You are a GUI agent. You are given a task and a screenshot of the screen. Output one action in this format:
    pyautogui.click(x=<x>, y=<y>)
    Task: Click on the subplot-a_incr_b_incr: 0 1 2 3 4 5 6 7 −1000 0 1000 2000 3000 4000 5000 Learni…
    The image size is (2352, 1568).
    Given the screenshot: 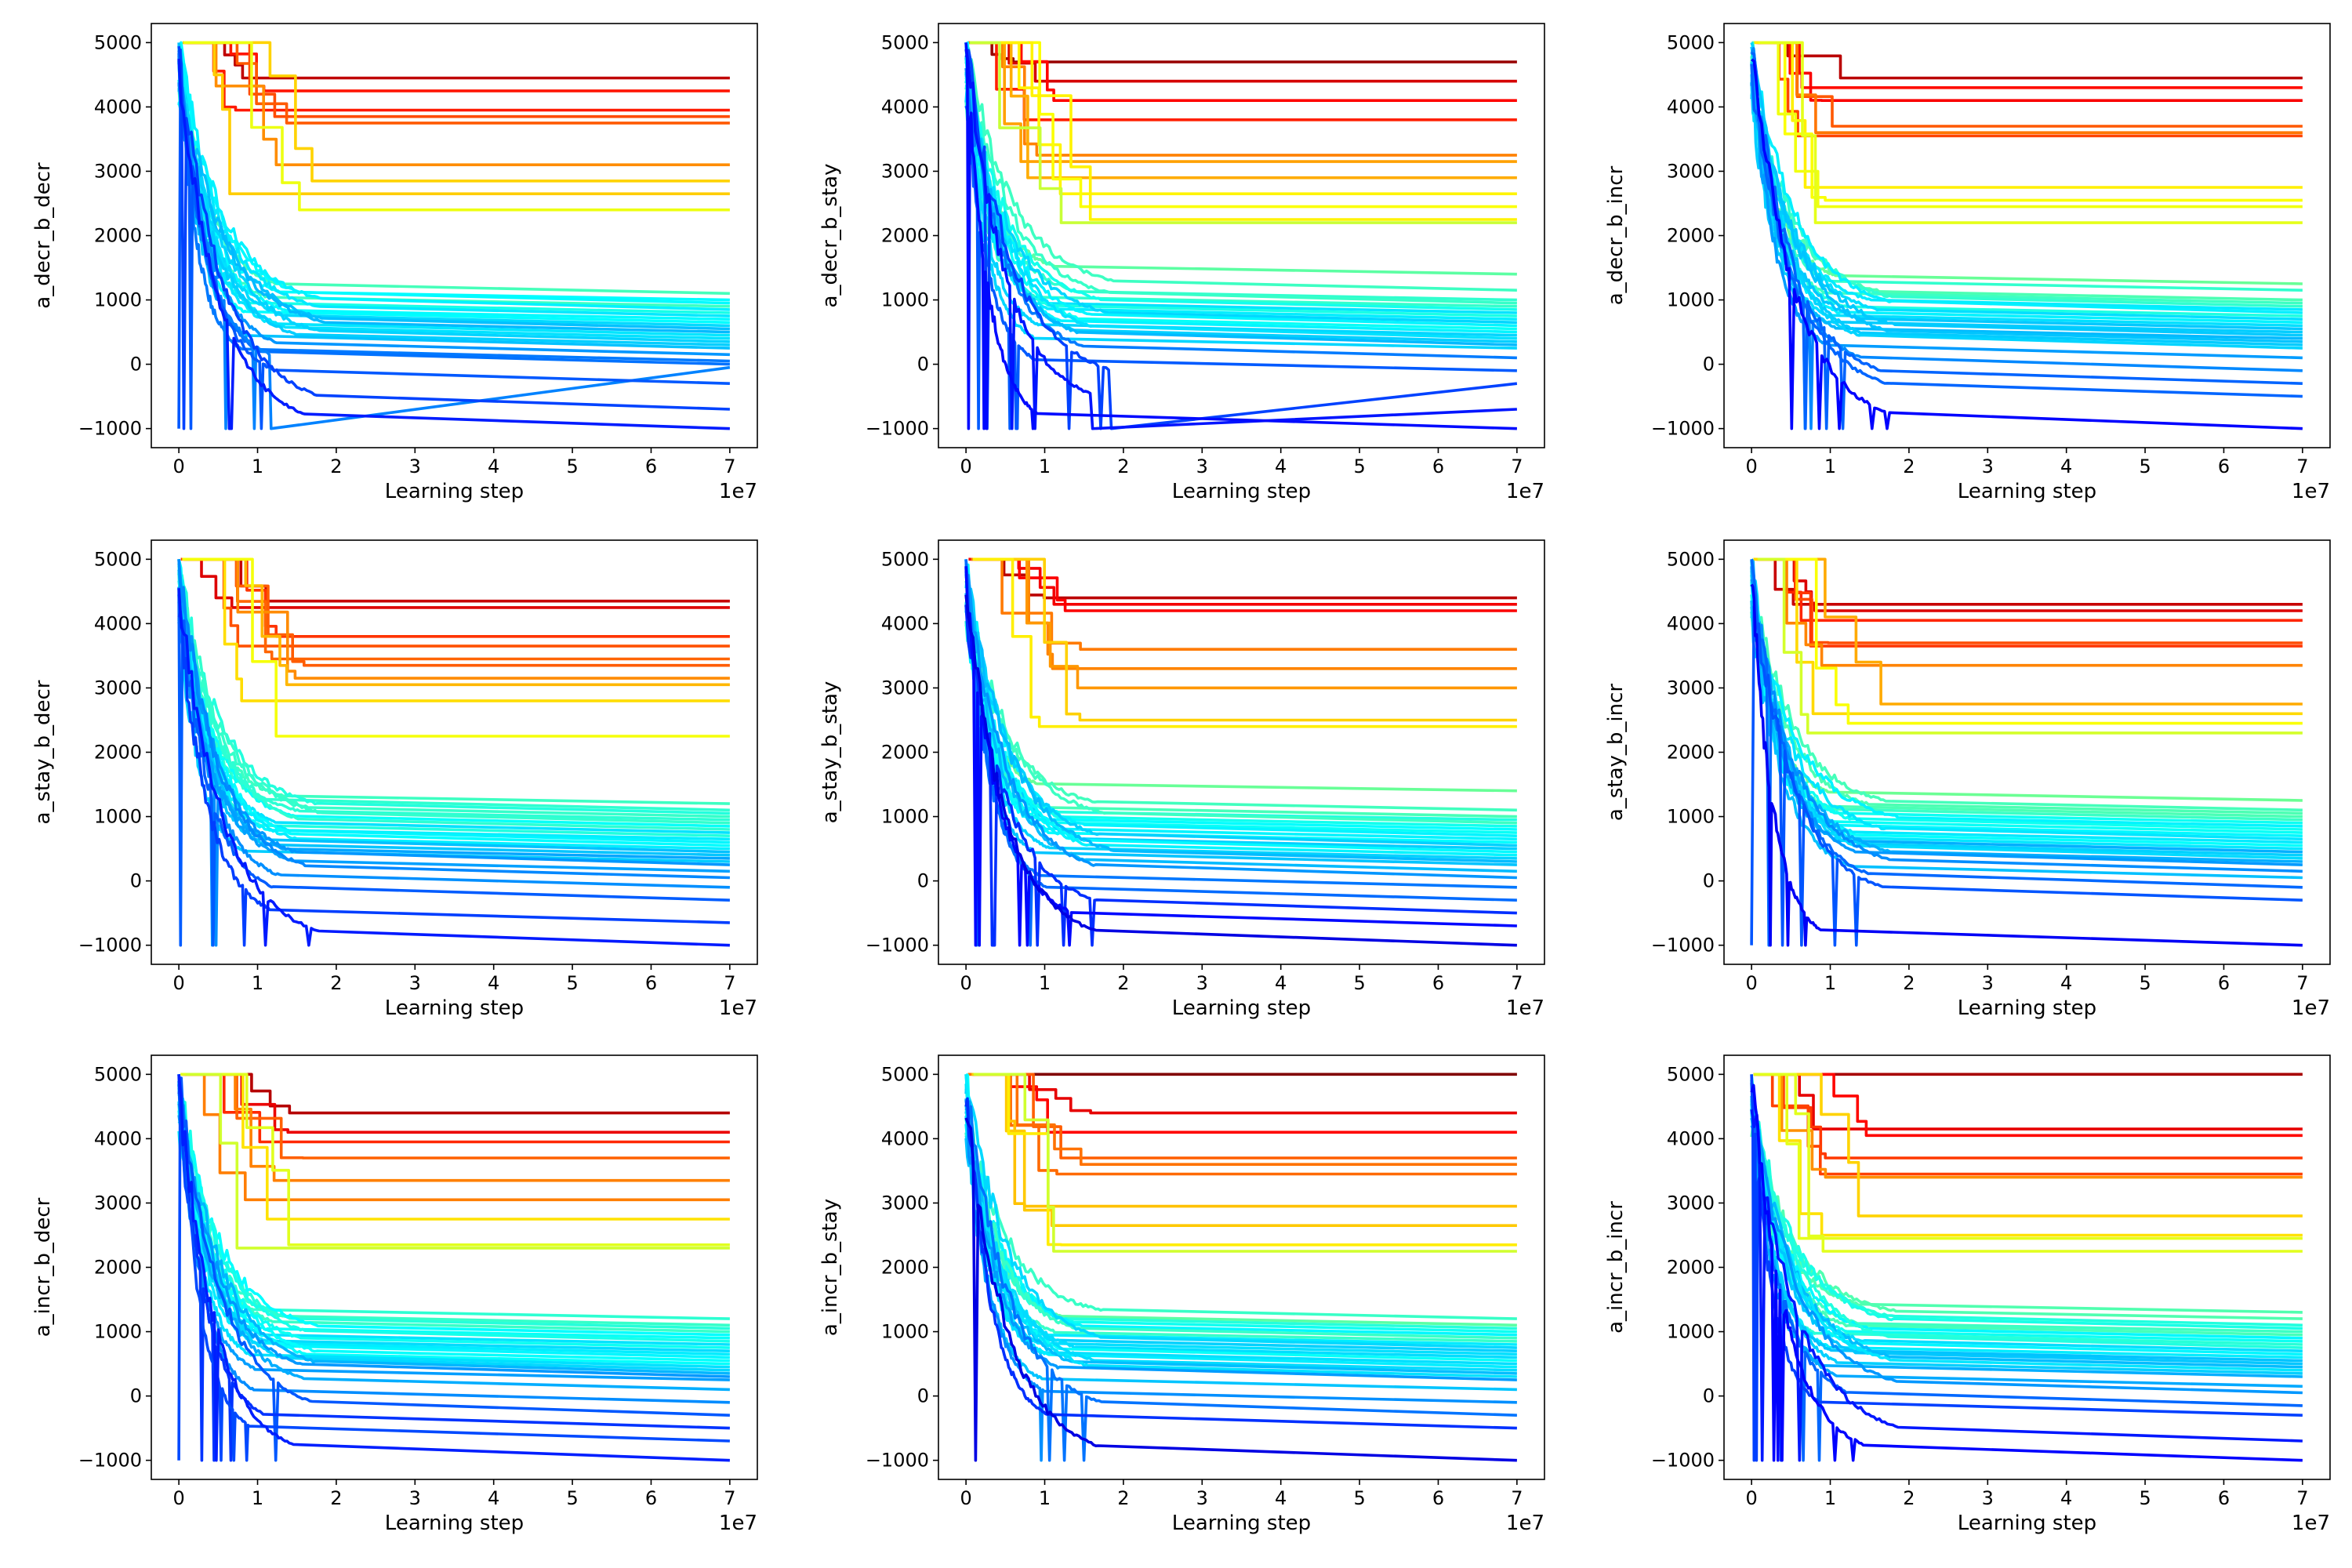 What is the action you would take?
    pyautogui.click(x=1967, y=1294)
    